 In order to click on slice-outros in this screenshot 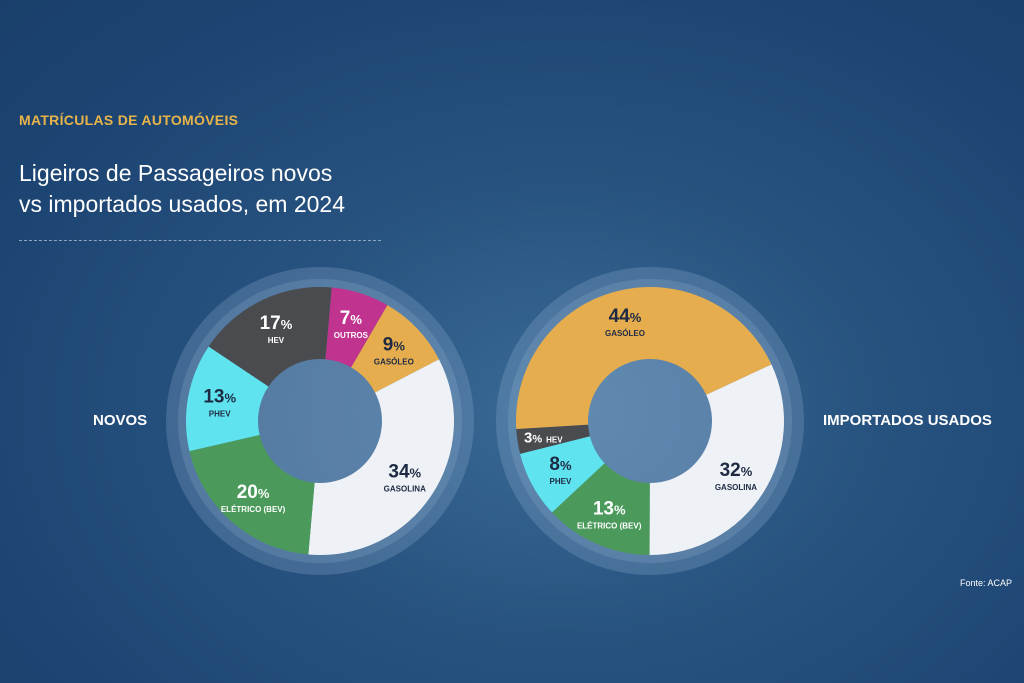, I will do `click(356, 327)`.